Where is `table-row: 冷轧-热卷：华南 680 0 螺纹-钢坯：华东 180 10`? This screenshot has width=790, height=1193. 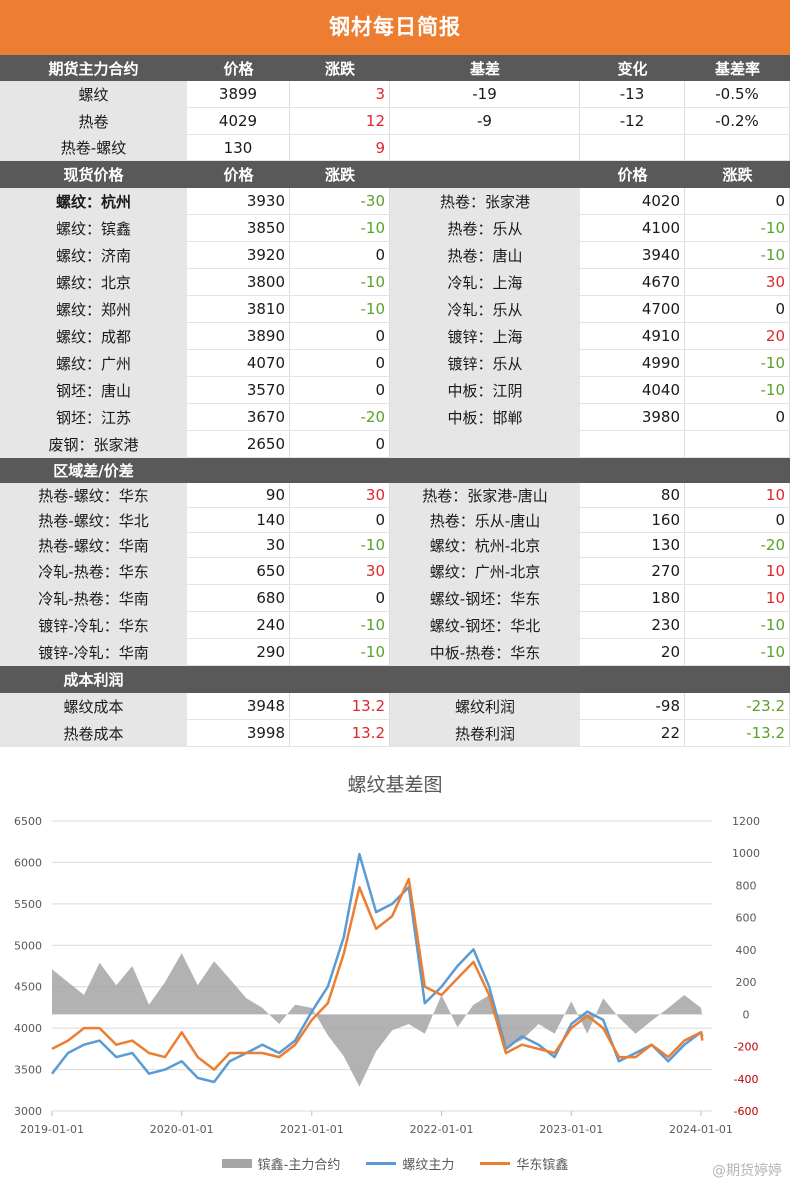 table-row: 冷轧-热卷：华南 680 0 螺纹-钢坯：华东 180 10 is located at coordinates (395, 598).